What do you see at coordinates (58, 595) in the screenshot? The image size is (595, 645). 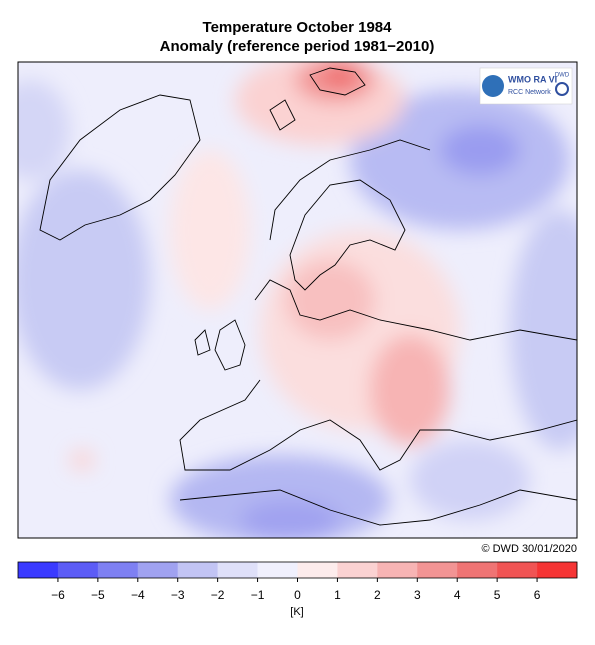 I see `colorbar-tick-label: −6` at bounding box center [58, 595].